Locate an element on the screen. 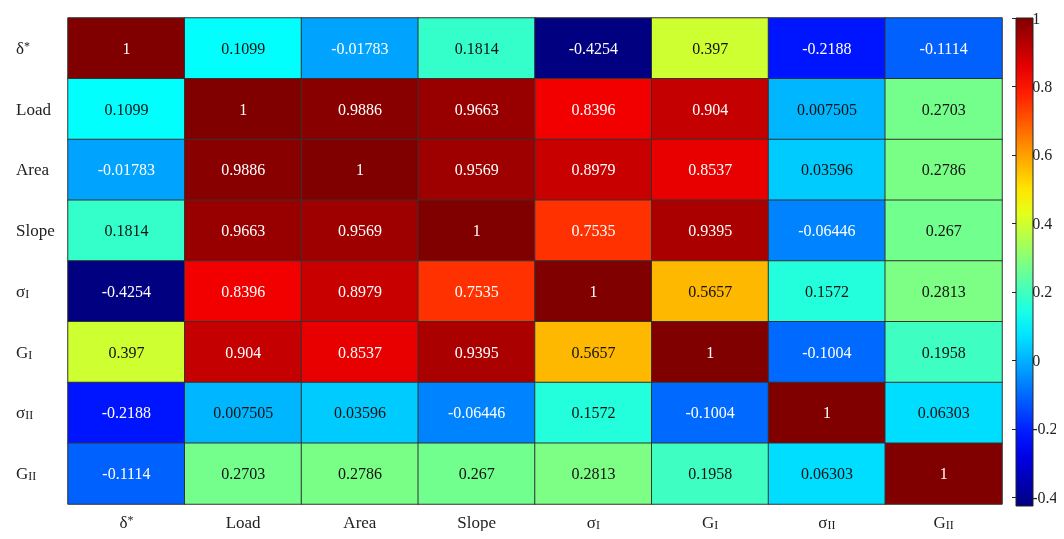  x-tick-label: σI is located at coordinates (593, 522).